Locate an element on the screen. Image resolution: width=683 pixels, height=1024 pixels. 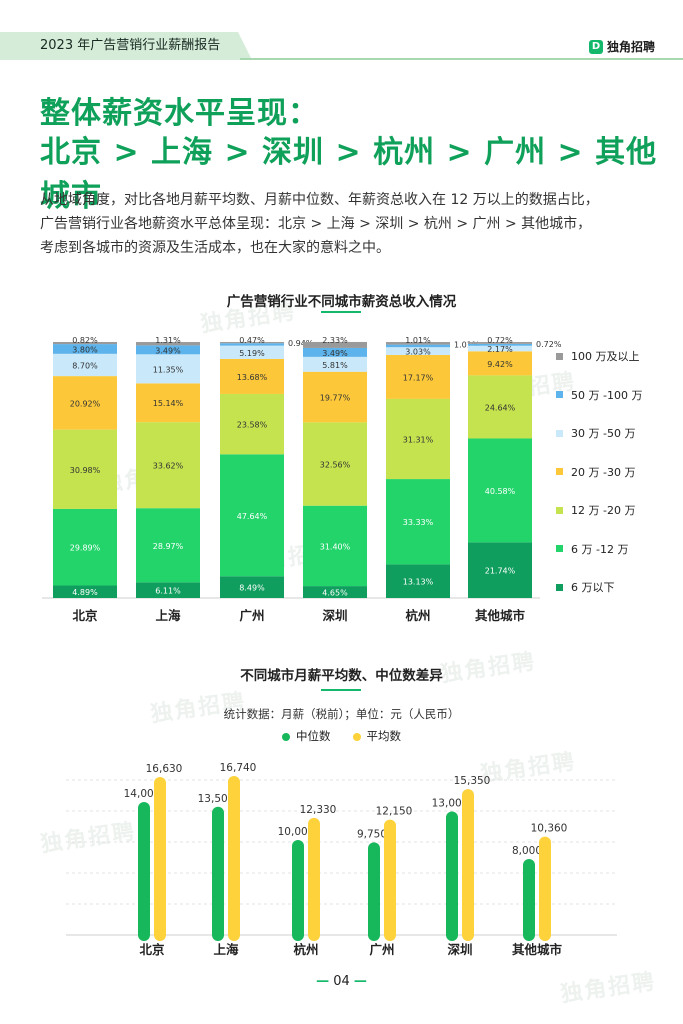
legend-label: 6 万 -12 万 is located at coordinates (600, 549).